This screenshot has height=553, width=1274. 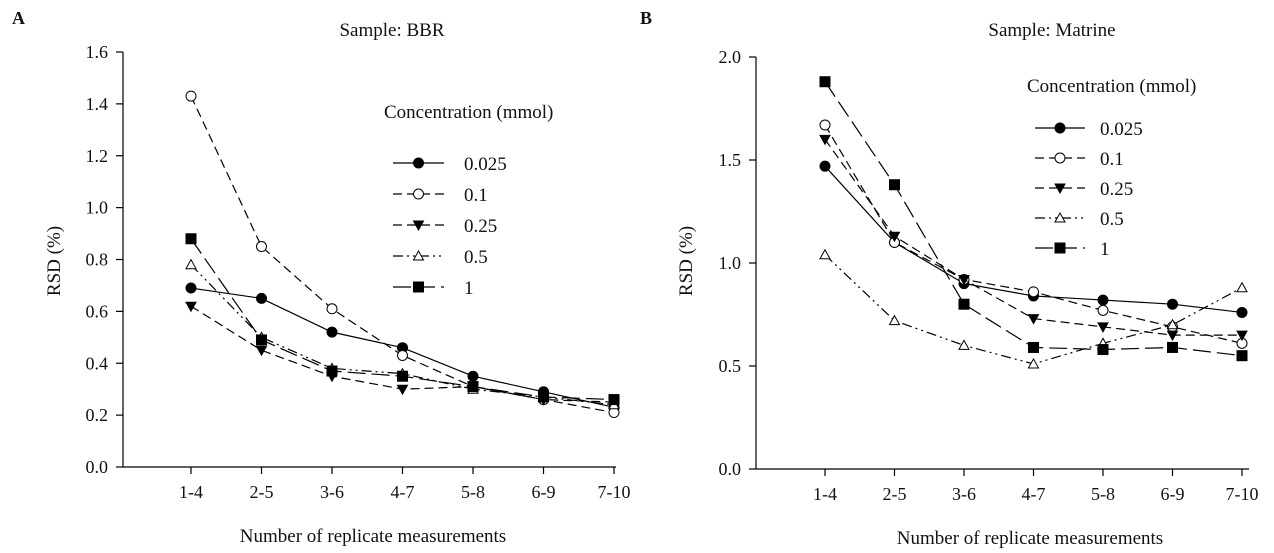 What do you see at coordinates (1084, 189) in the screenshot?
I see `legend-item: 0.25` at bounding box center [1084, 189].